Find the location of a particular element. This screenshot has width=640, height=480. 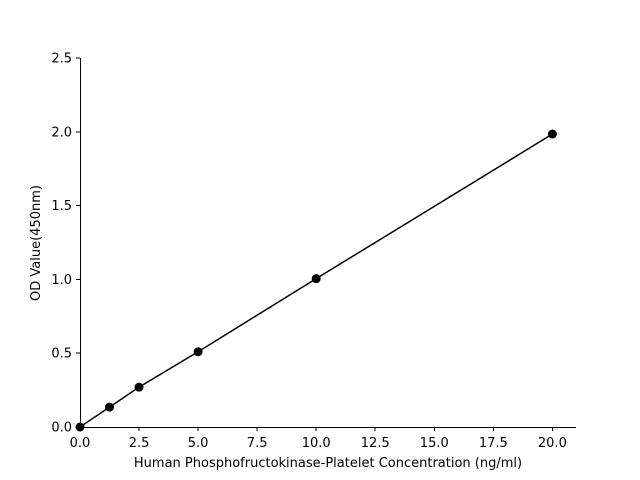

y-tick-label: 1.5 is located at coordinates (61, 206).